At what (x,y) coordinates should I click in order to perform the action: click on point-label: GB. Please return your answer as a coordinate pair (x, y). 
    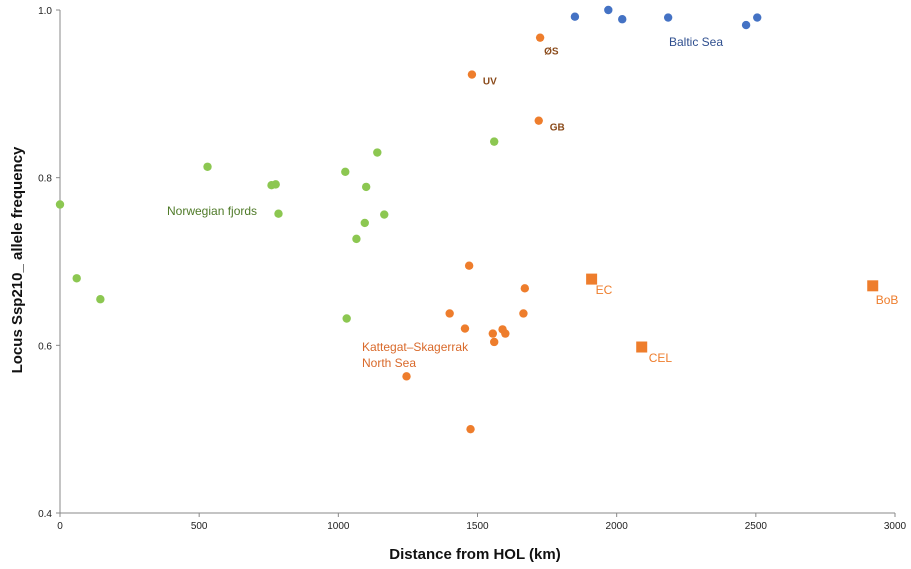
    Looking at the image, I should click on (557, 128).